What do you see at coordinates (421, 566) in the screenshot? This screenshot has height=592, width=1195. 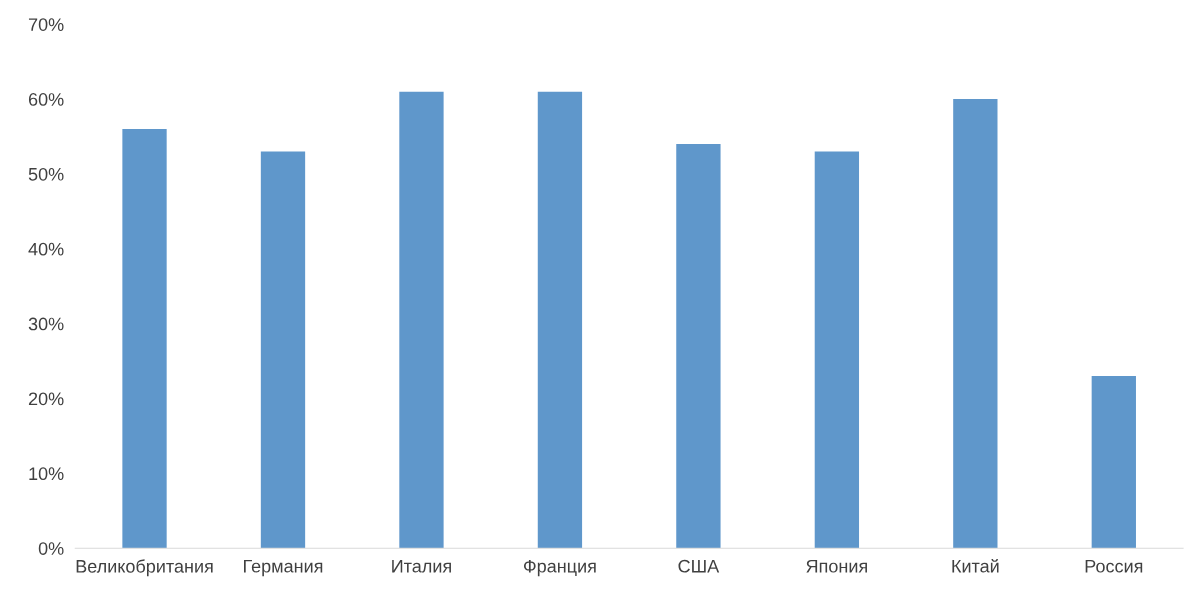 I see `x-tick-label: Италия` at bounding box center [421, 566].